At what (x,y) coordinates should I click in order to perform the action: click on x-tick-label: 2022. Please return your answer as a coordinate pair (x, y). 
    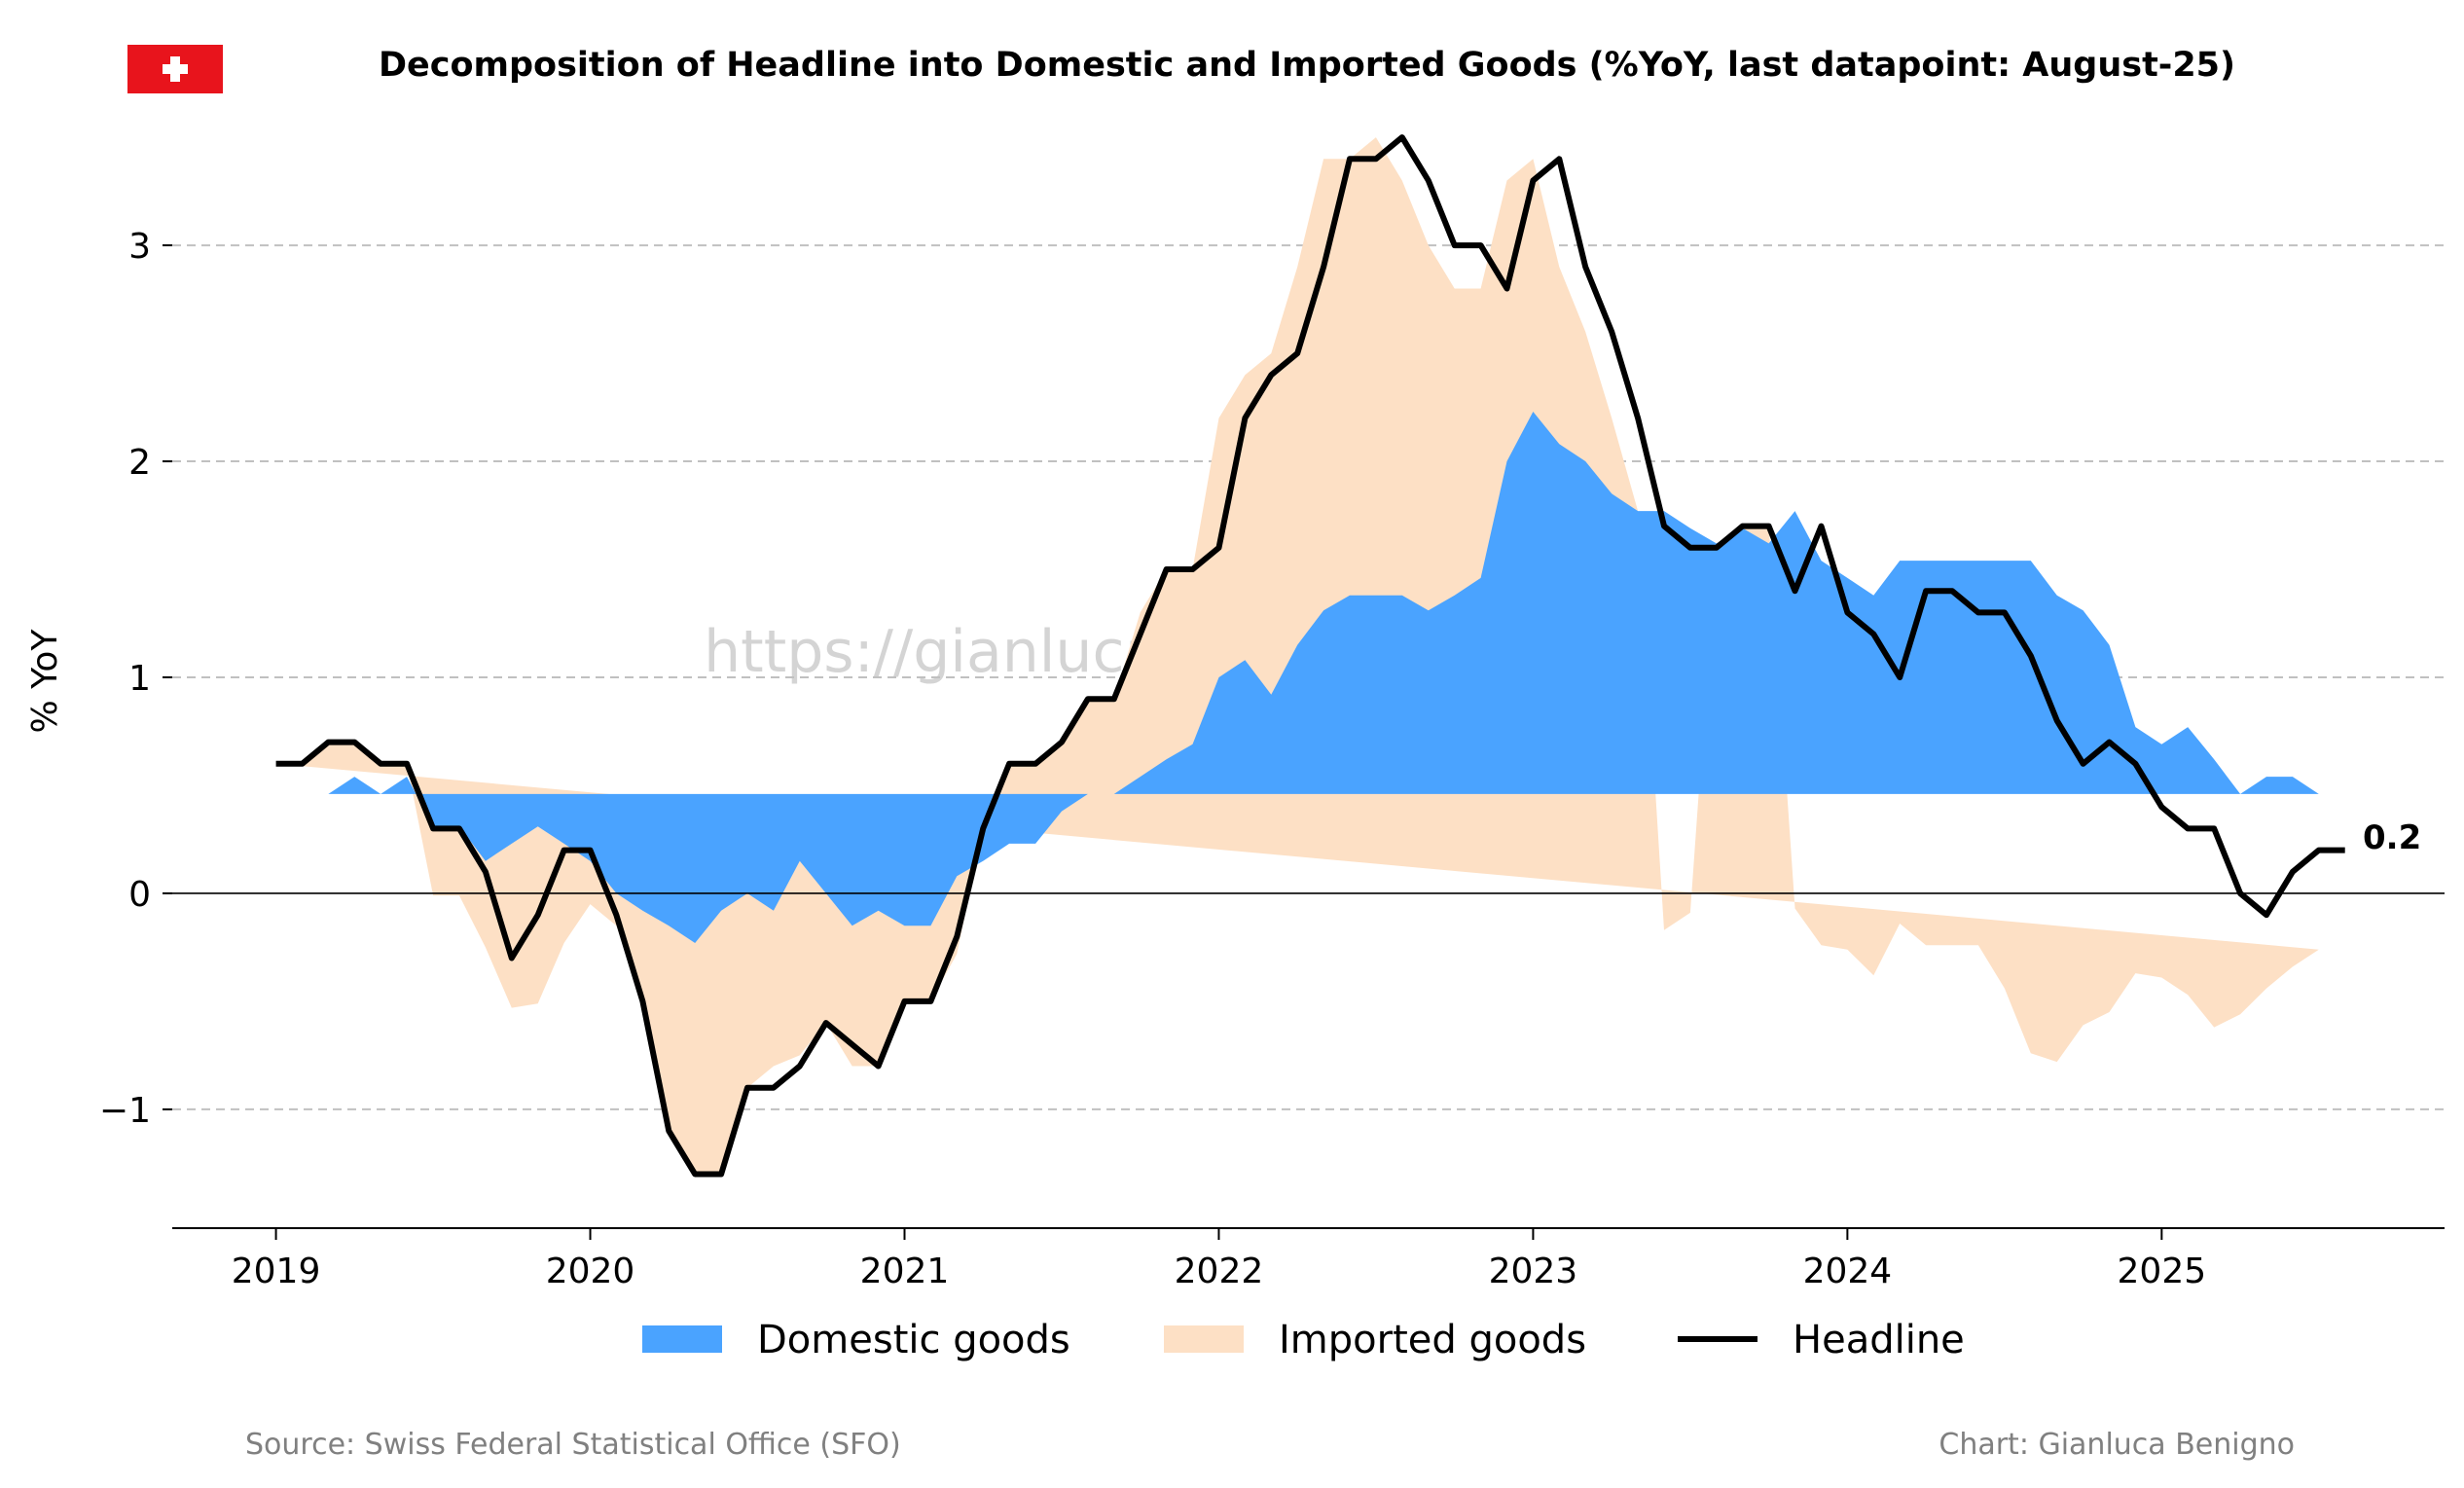
    Looking at the image, I should click on (1219, 1271).